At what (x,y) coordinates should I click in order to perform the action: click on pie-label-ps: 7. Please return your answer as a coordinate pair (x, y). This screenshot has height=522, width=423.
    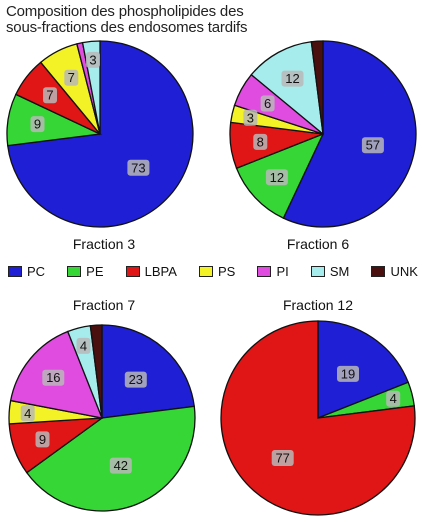
    Looking at the image, I should click on (71, 77).